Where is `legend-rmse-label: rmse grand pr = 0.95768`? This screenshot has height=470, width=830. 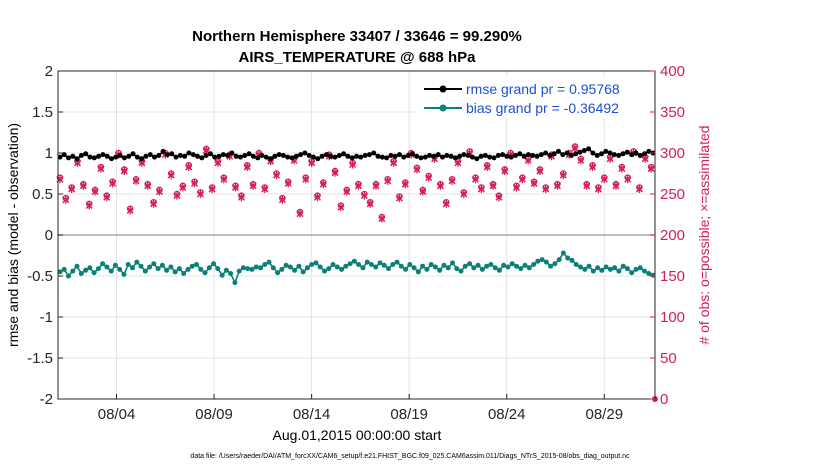 legend-rmse-label: rmse grand pr = 0.95768 is located at coordinates (543, 89).